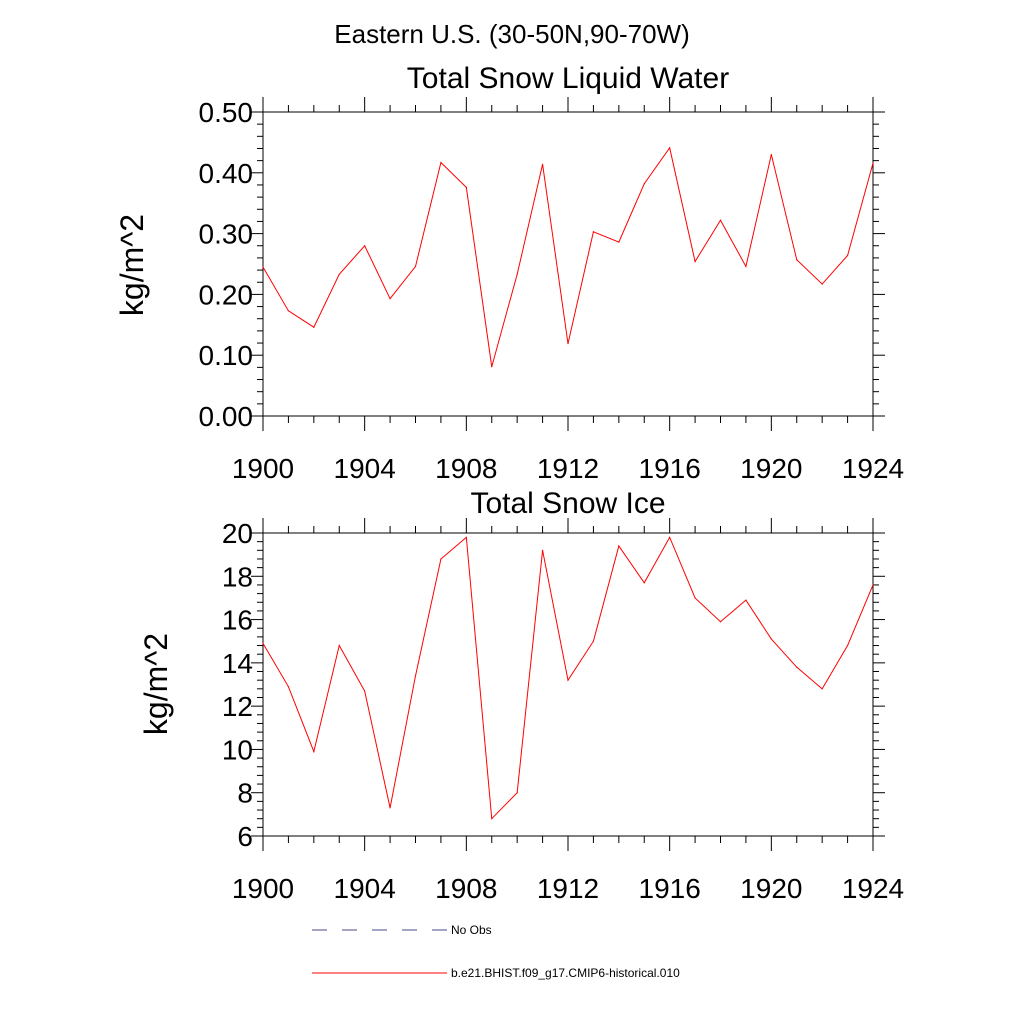 The image size is (1024, 1024). What do you see at coordinates (471, 930) in the screenshot?
I see `legend-label-obs: No Obs` at bounding box center [471, 930].